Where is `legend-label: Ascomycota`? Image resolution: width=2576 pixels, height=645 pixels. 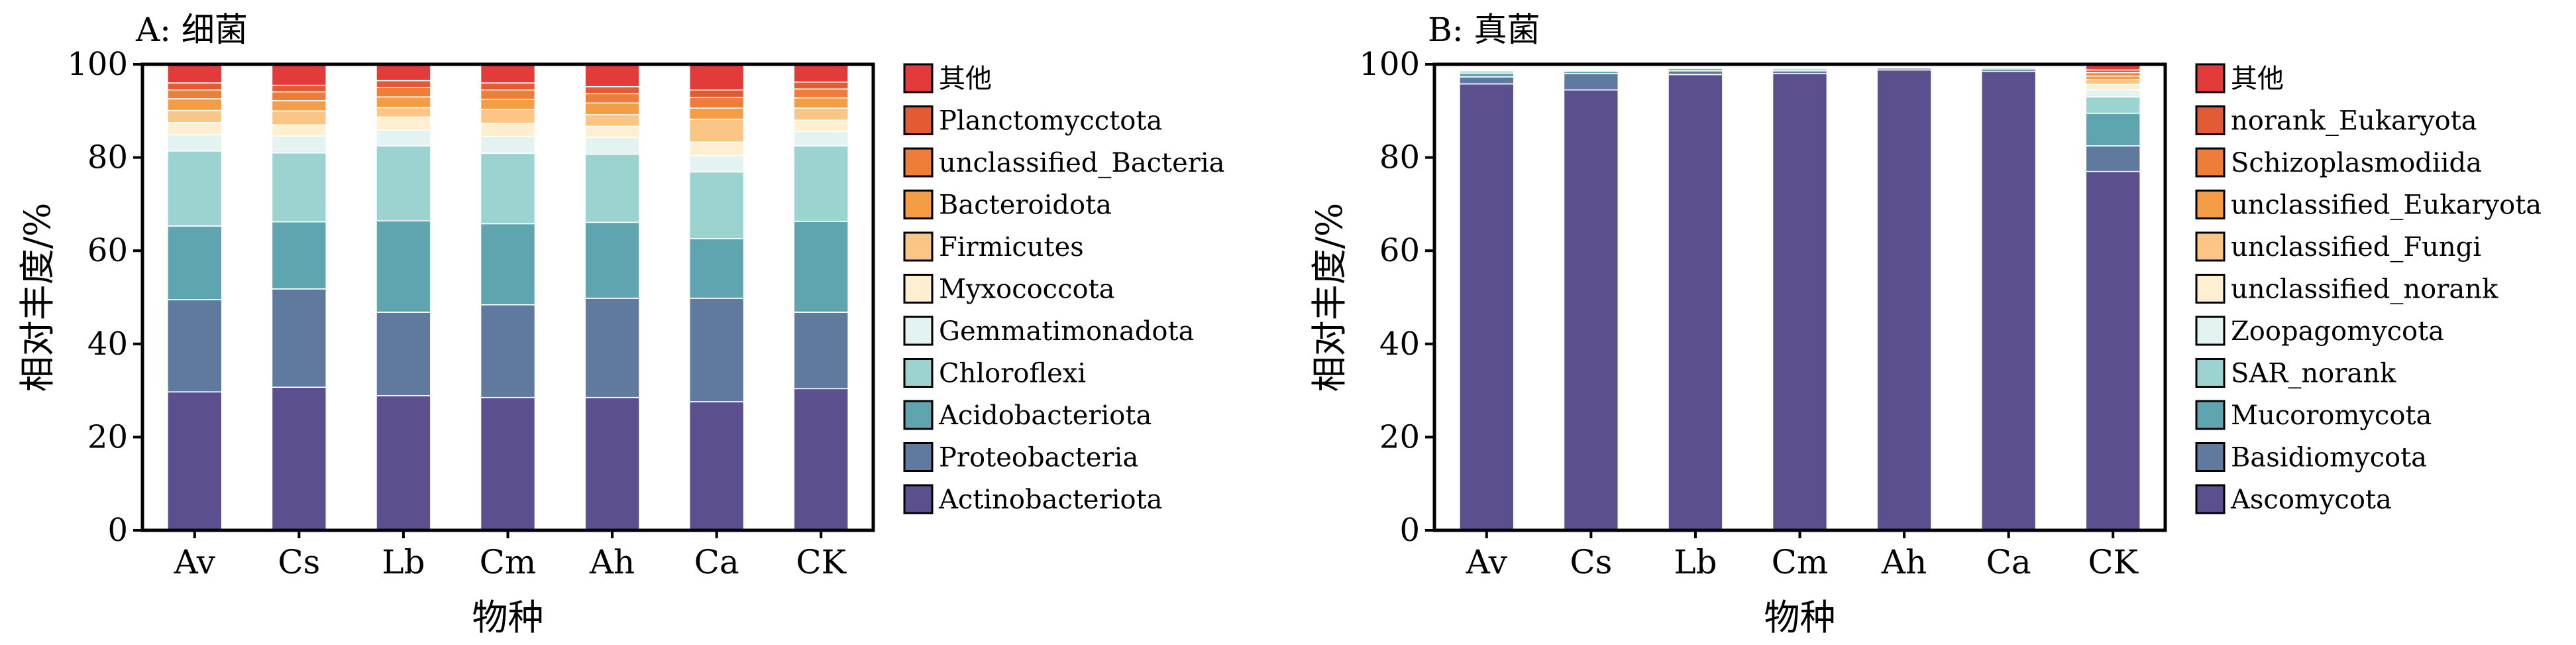
legend-label: Ascomycota is located at coordinates (2311, 500).